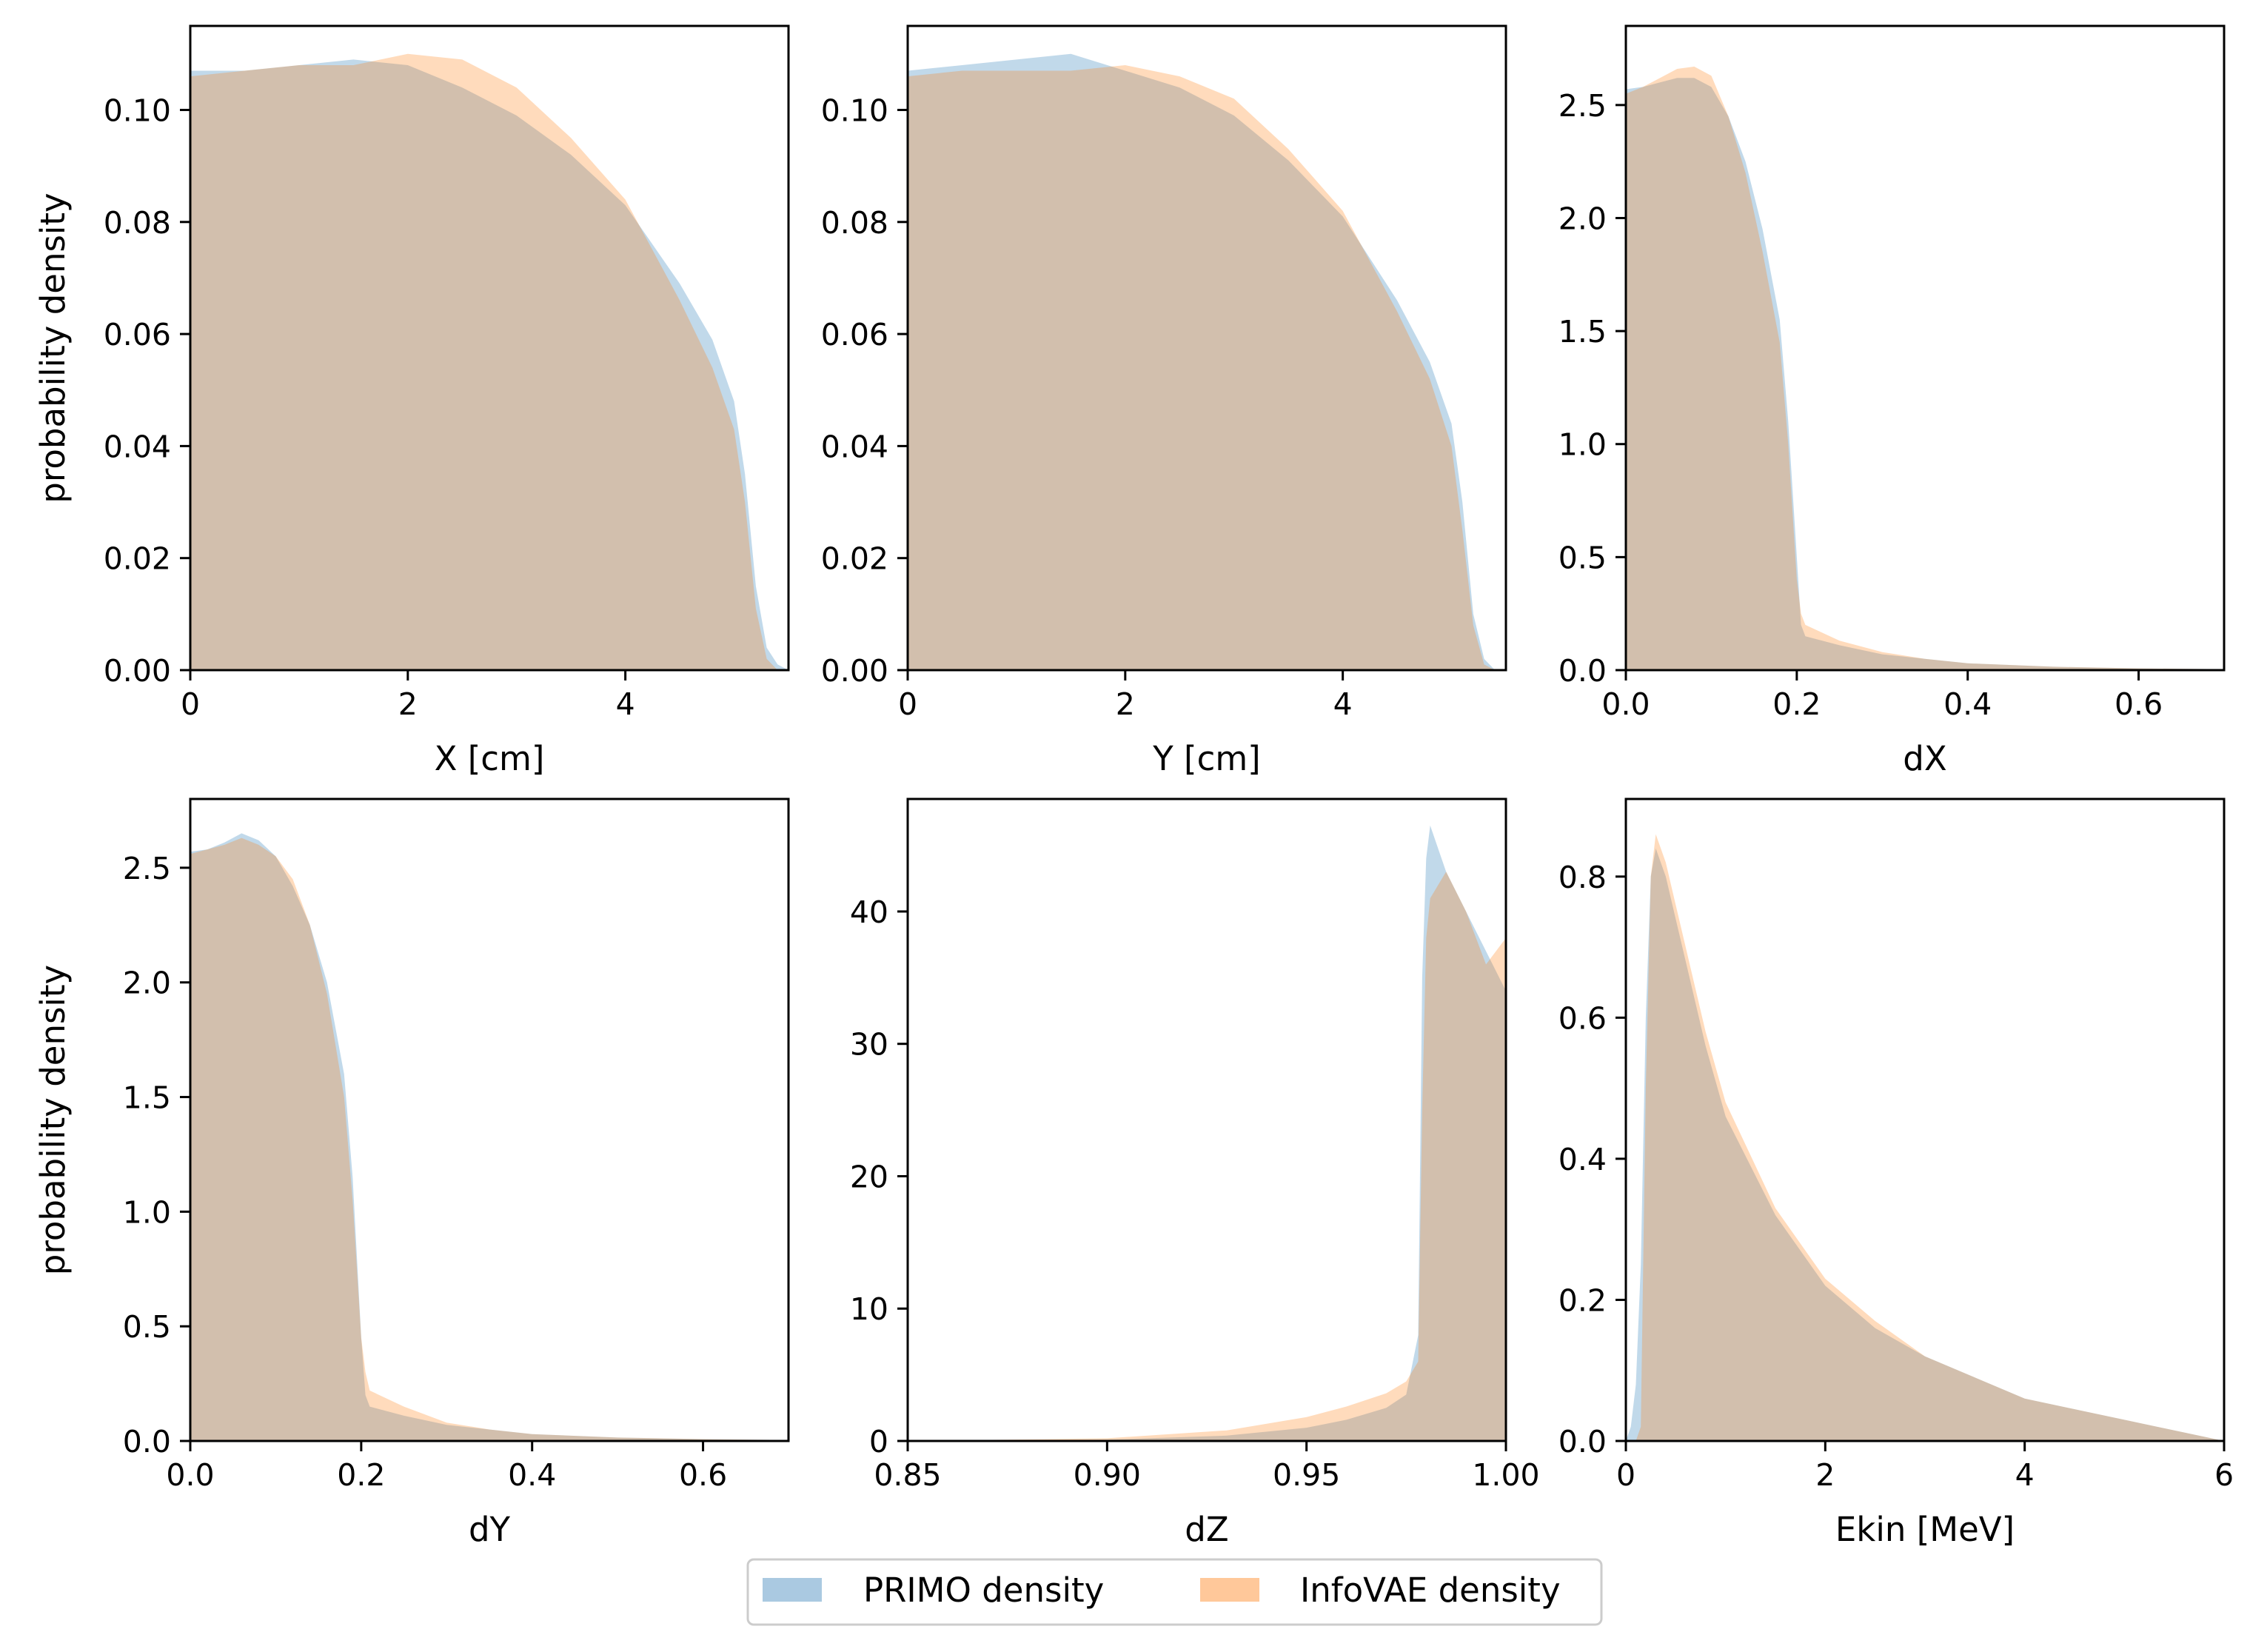 The height and width of the screenshot is (1652, 2250). What do you see at coordinates (983, 1590) in the screenshot?
I see `legend-label-primo: PRIMO density` at bounding box center [983, 1590].